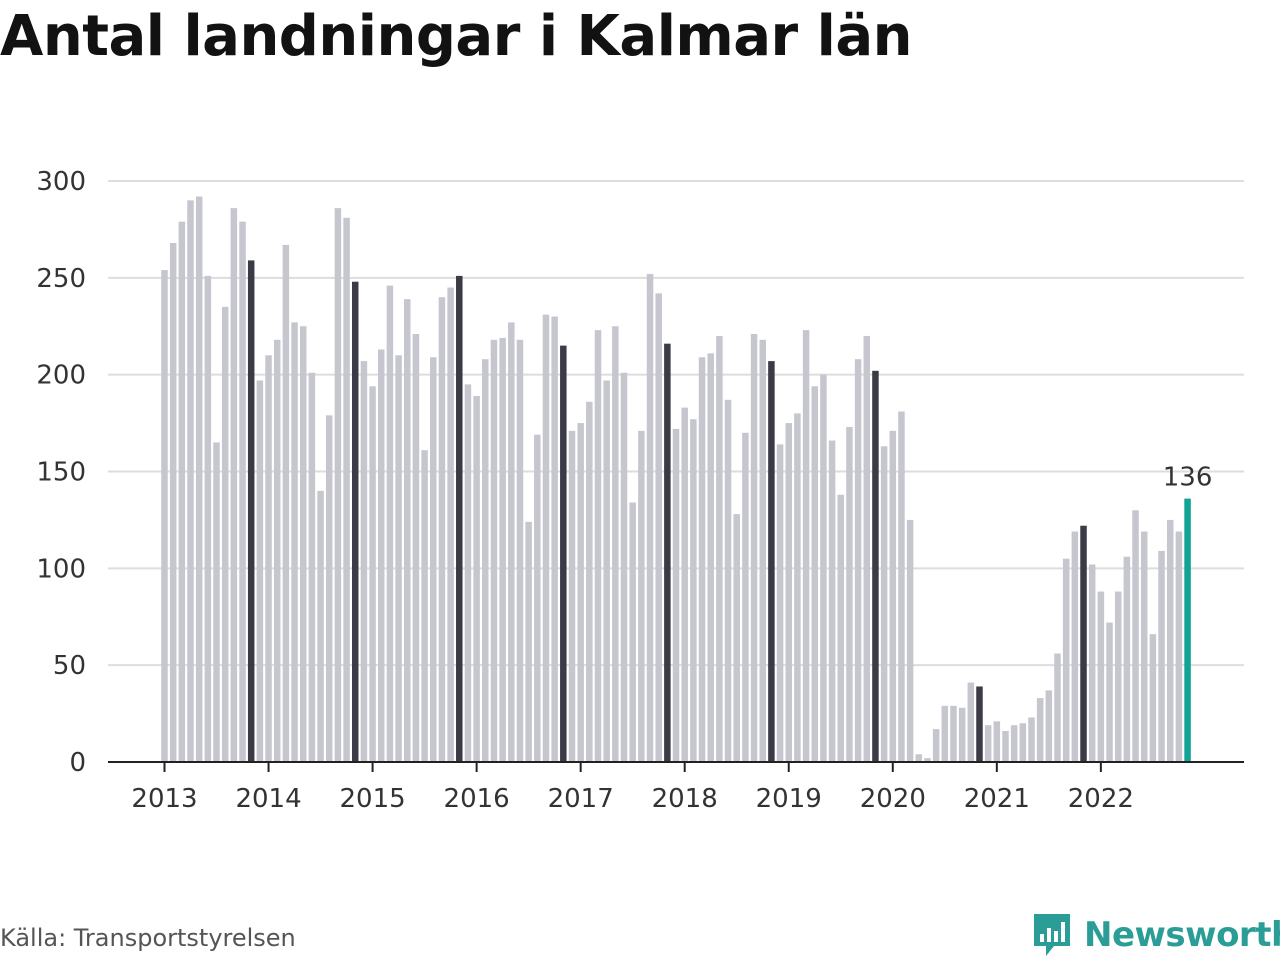  I want to click on x-tick-label-2022: 2022, so click(1101, 799).